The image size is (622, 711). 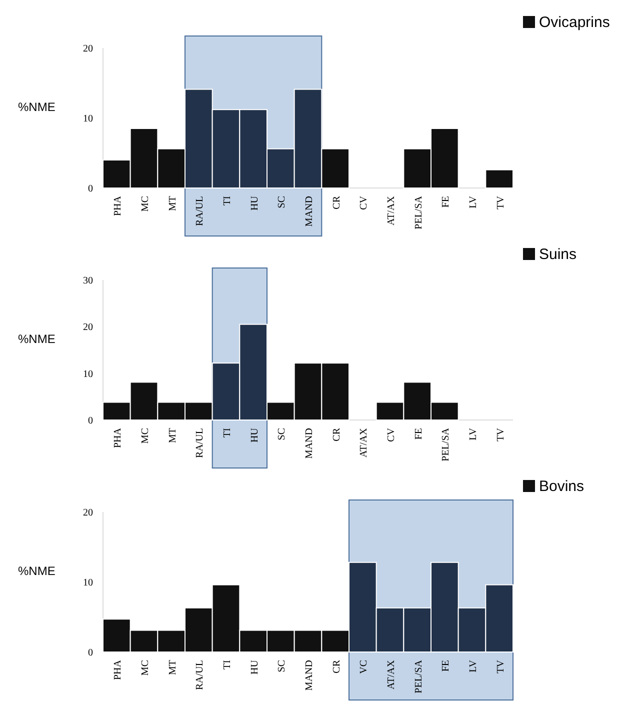 What do you see at coordinates (561, 486) in the screenshot?
I see `legend-label: Bovins` at bounding box center [561, 486].